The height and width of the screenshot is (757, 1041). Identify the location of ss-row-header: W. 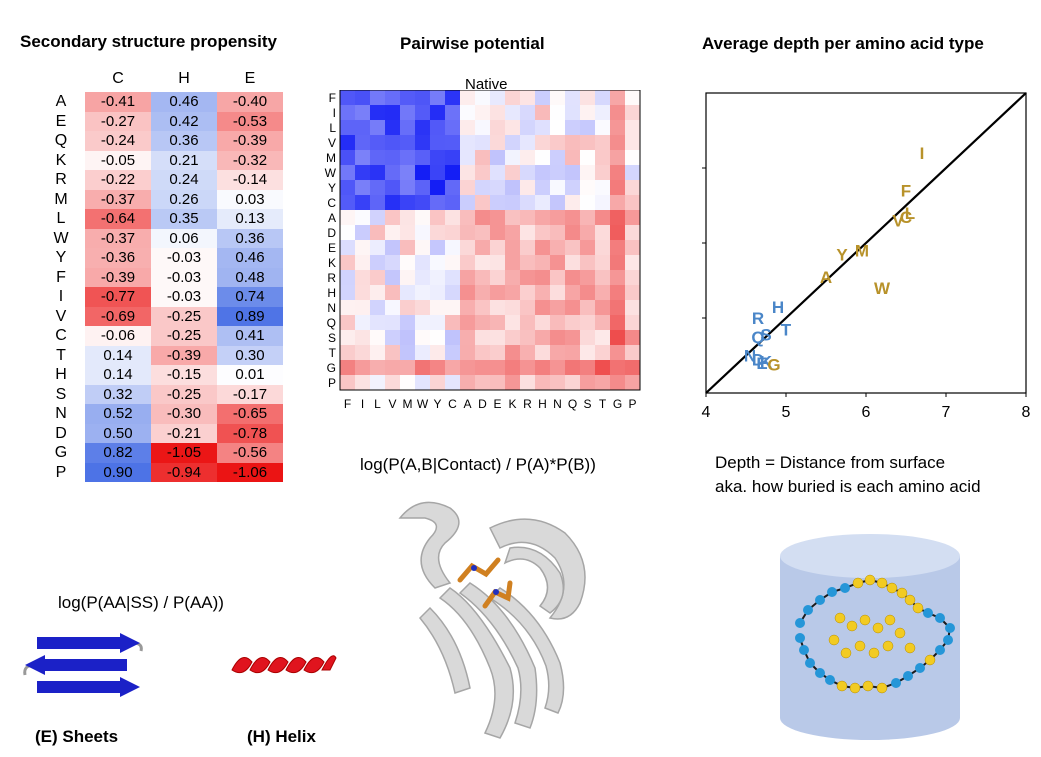
(61, 238).